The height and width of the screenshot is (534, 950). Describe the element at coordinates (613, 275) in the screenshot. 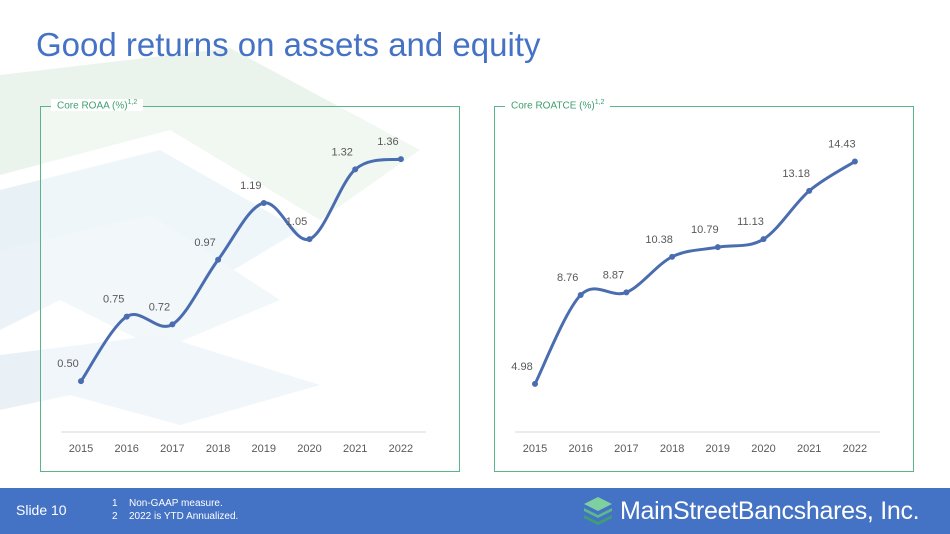

I see `roatce-data-label: 8.87` at that location.